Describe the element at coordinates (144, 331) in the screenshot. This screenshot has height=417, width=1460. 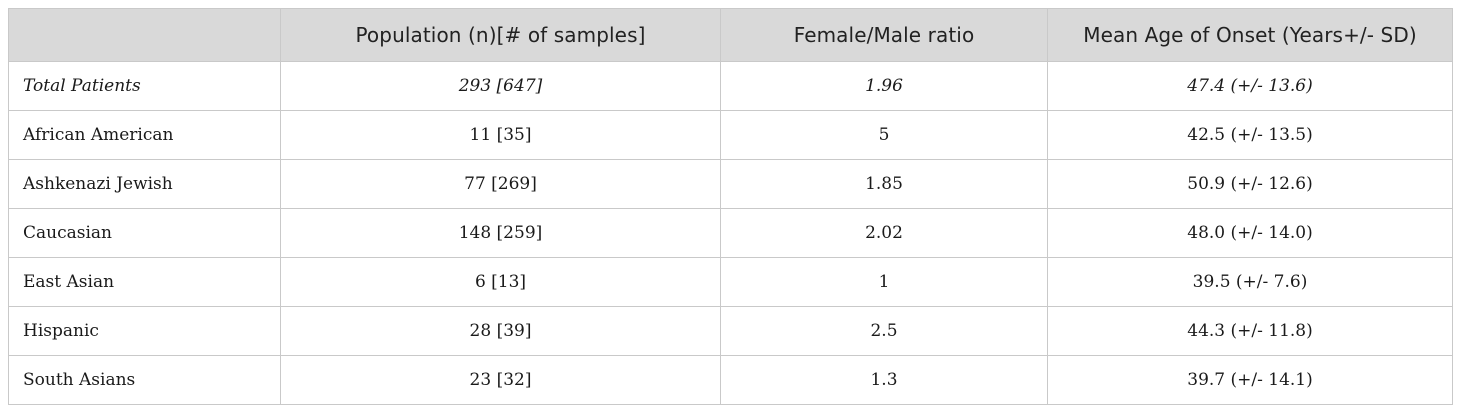
I see `row-label: Hispanic` at that location.